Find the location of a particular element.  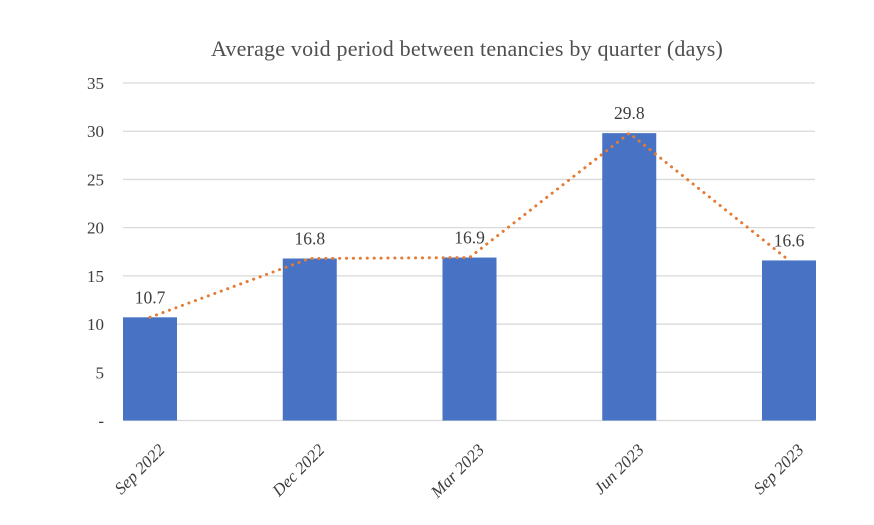

y-tick-label: 35 is located at coordinates (95, 83).